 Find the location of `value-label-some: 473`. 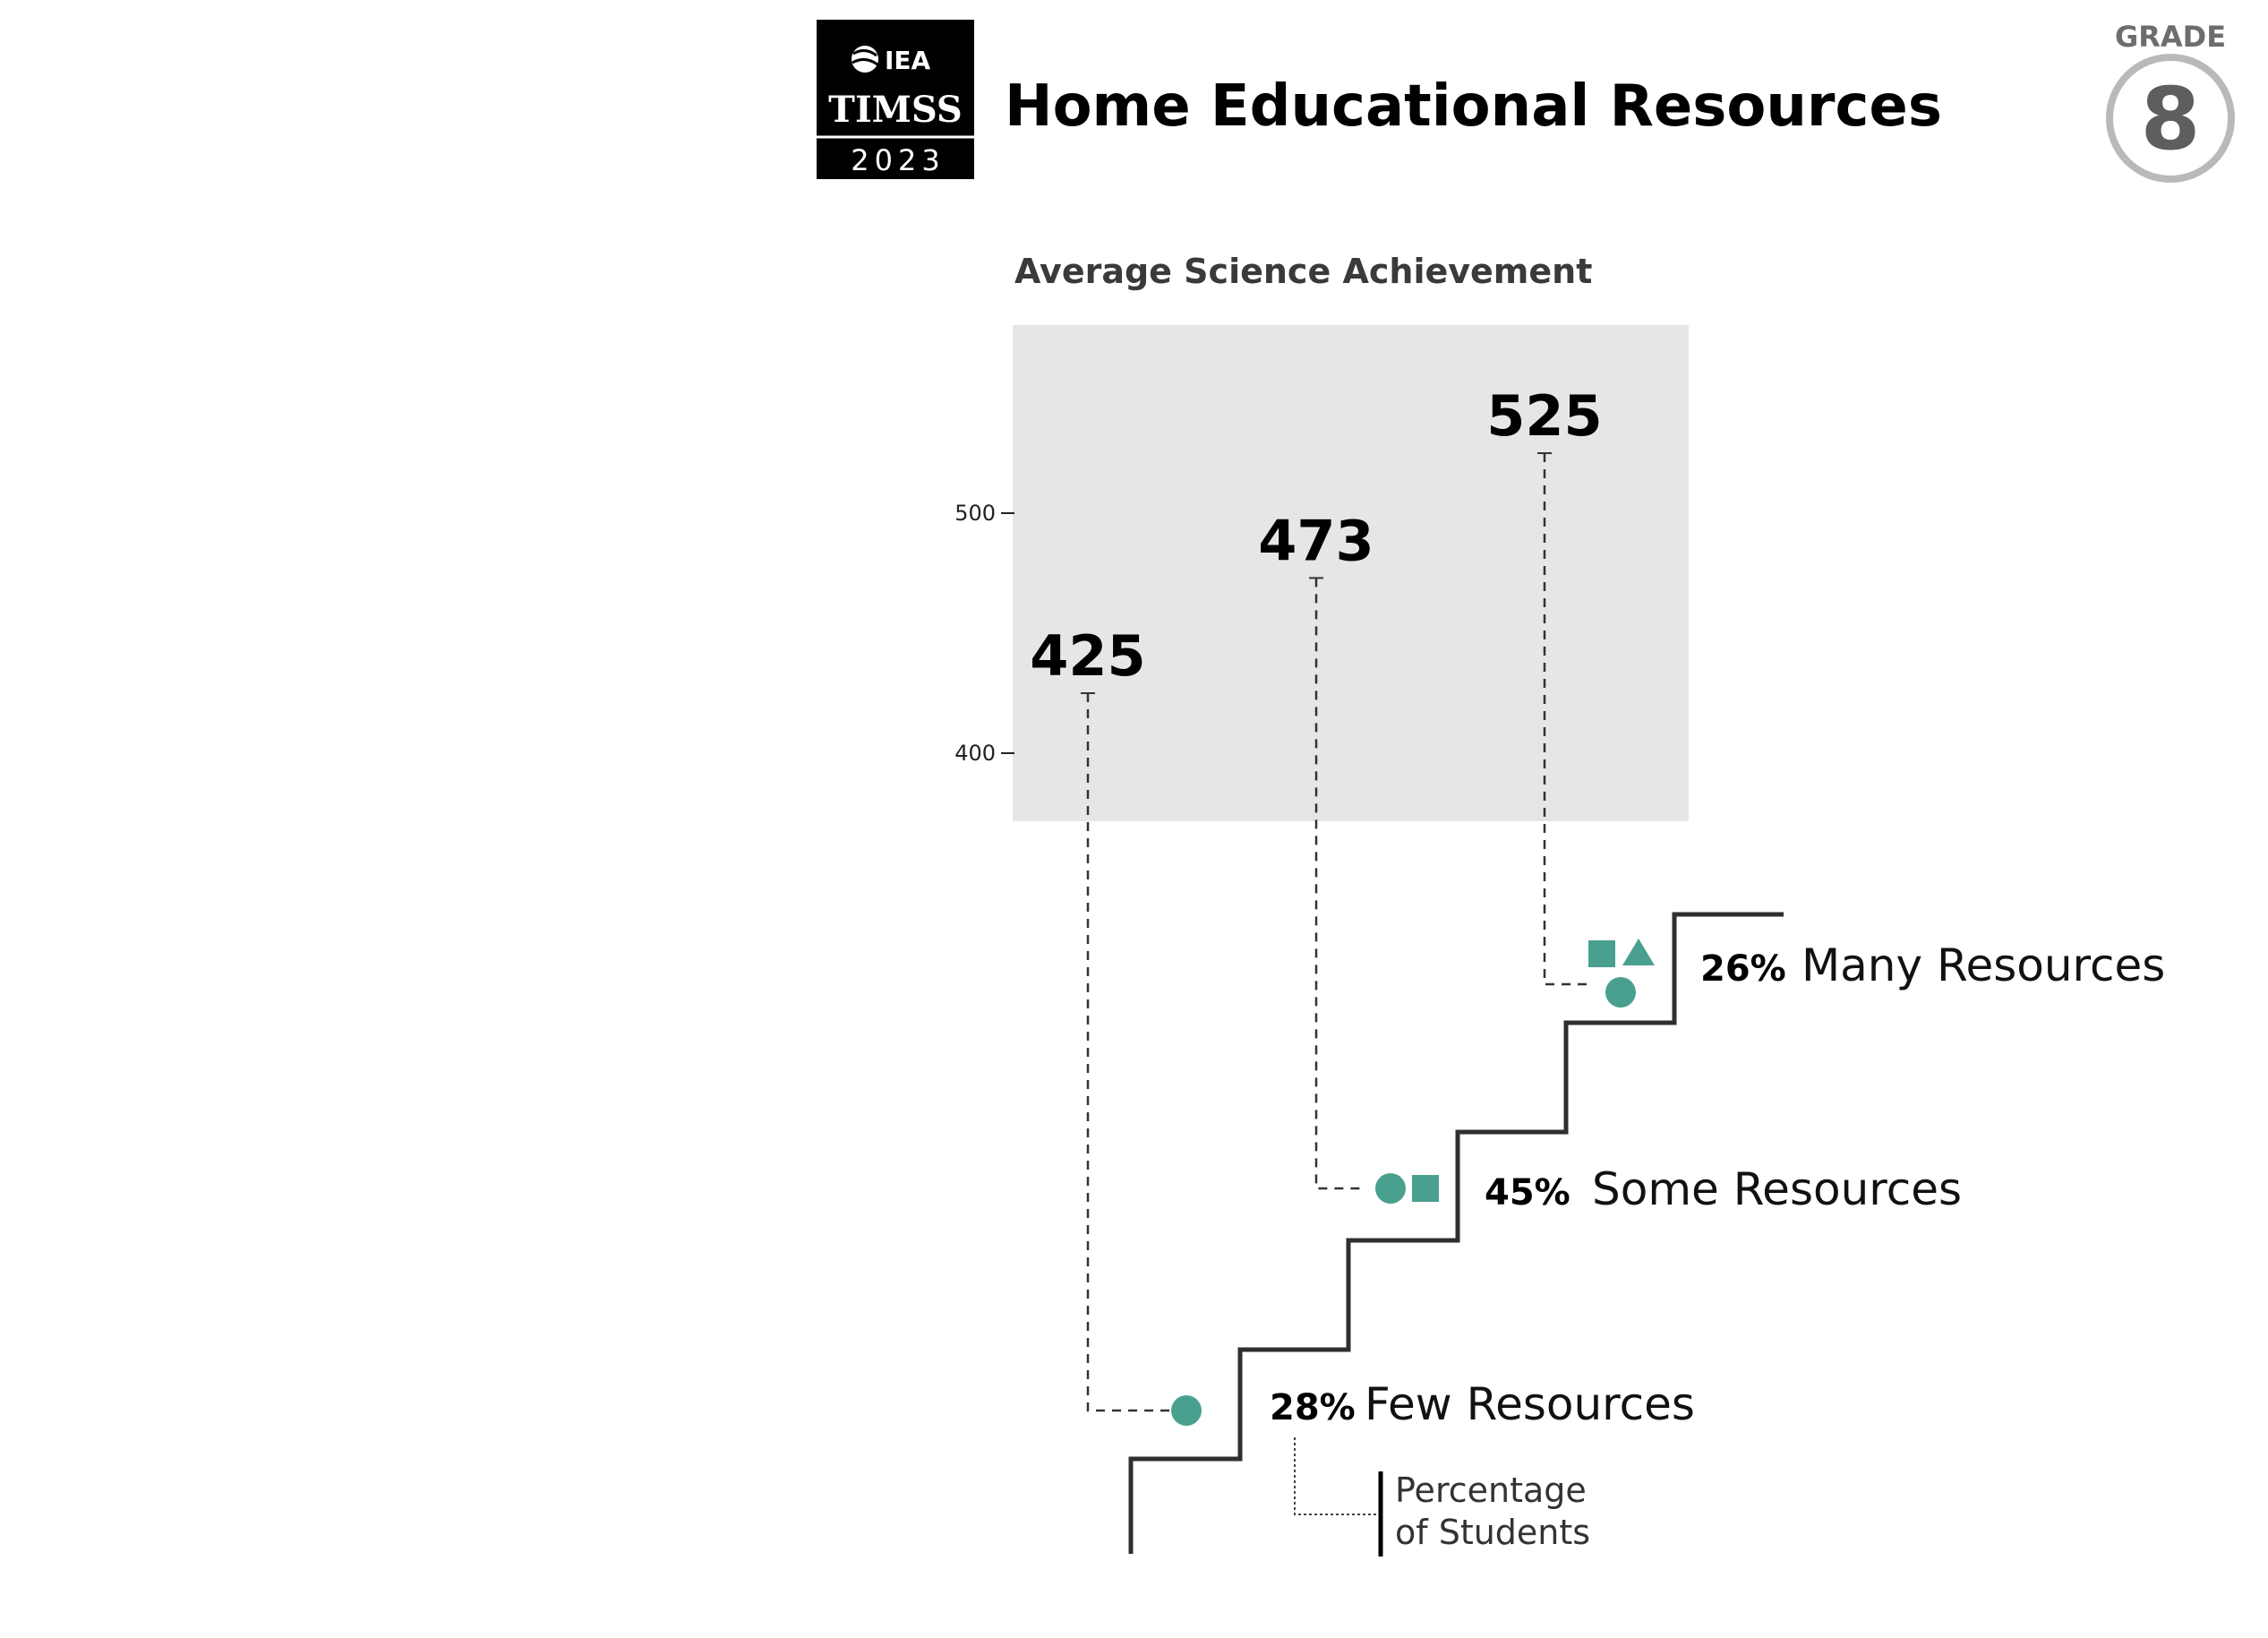

value-label-some: 473 is located at coordinates (1316, 540).